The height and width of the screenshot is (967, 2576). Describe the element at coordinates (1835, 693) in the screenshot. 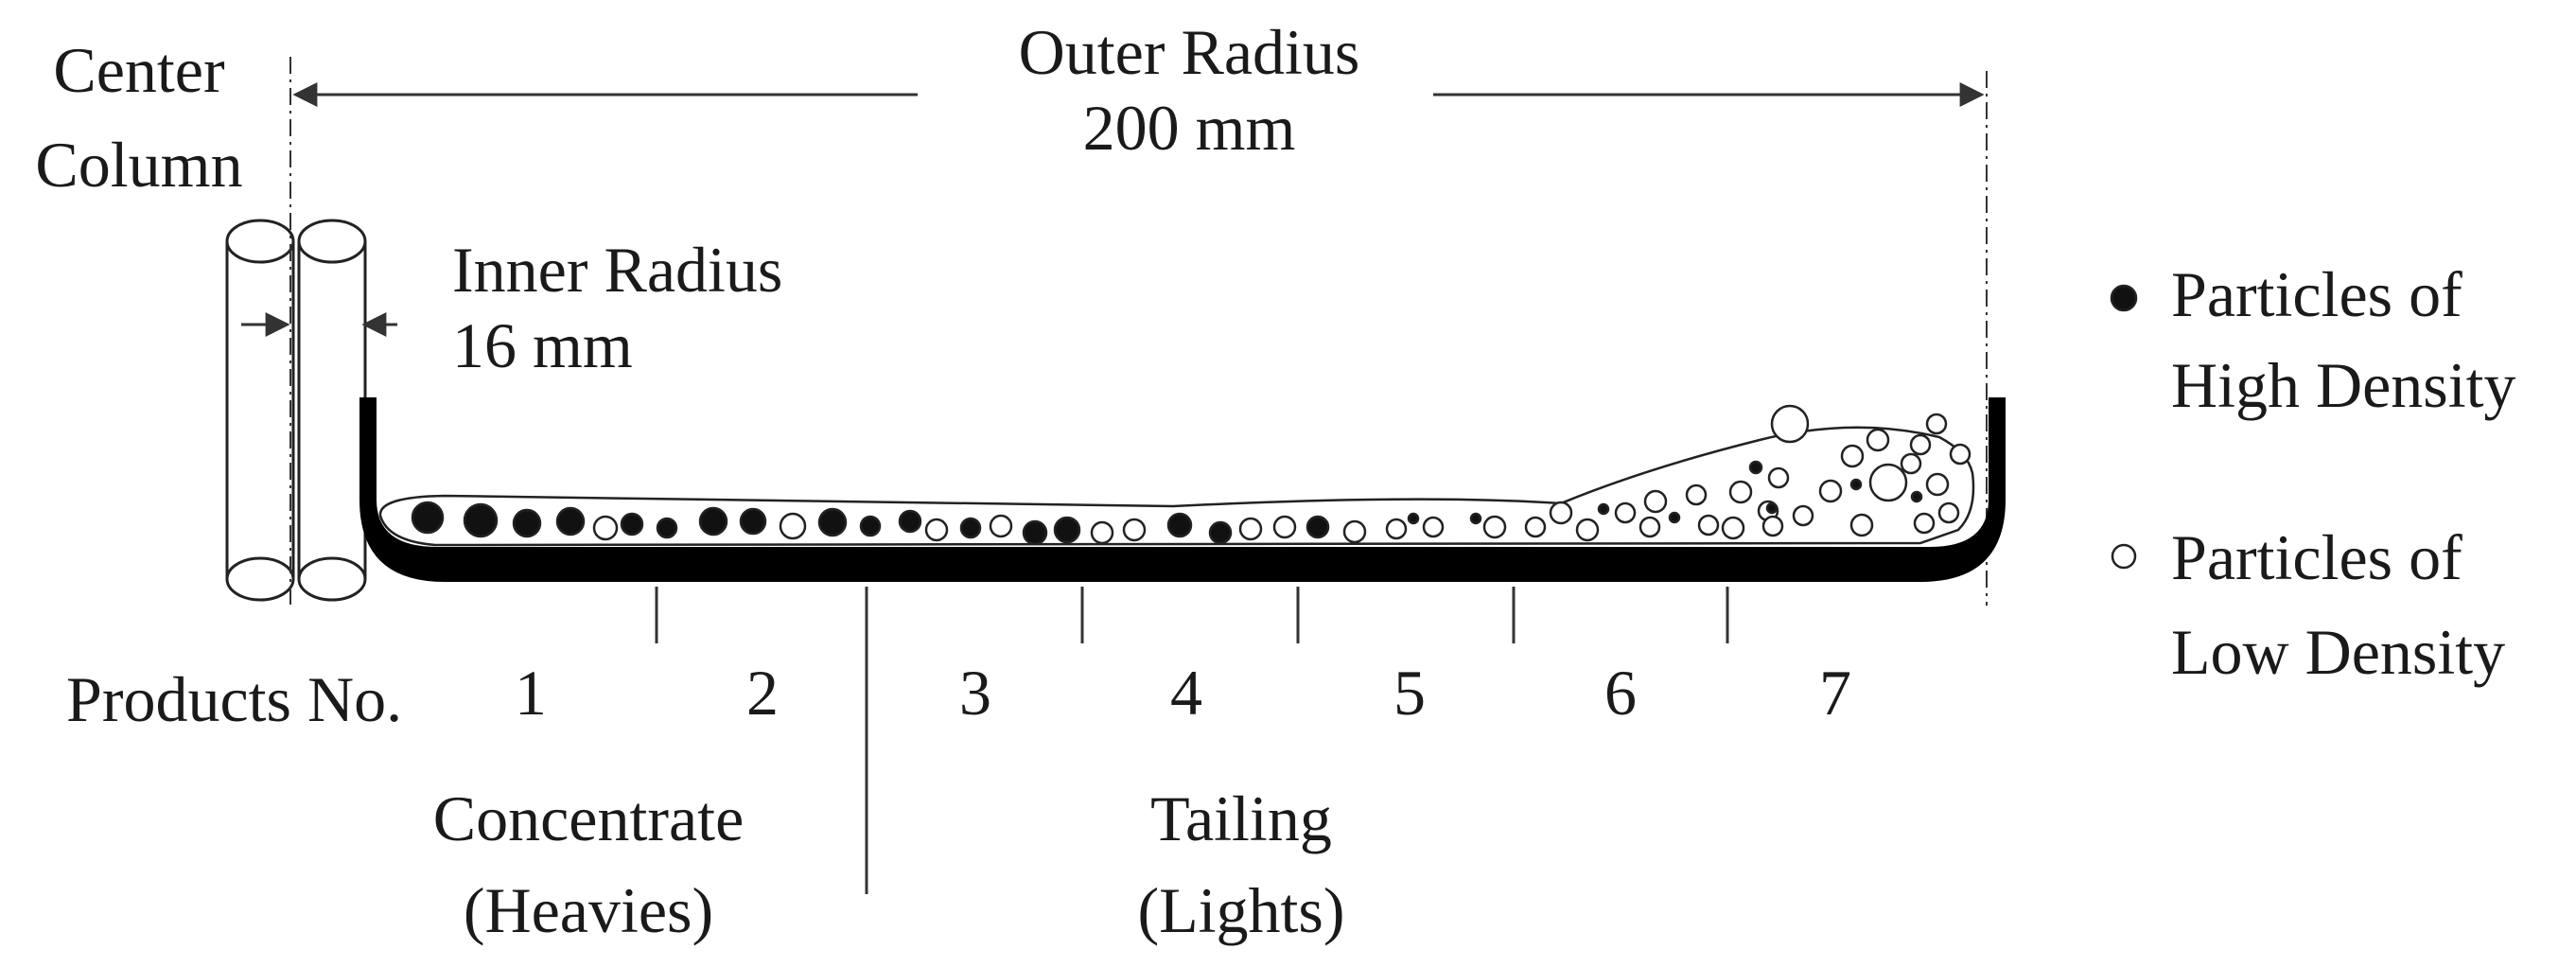

I see `product-number: 7` at that location.